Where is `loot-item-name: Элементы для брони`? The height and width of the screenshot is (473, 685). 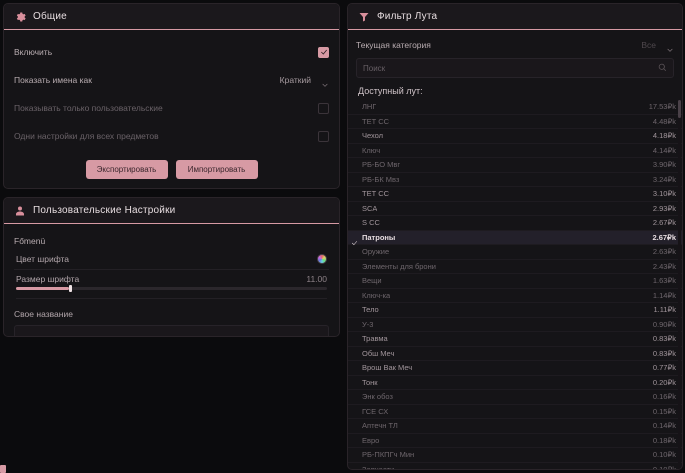
loot-item-name: Элементы для брони is located at coordinates (399, 266).